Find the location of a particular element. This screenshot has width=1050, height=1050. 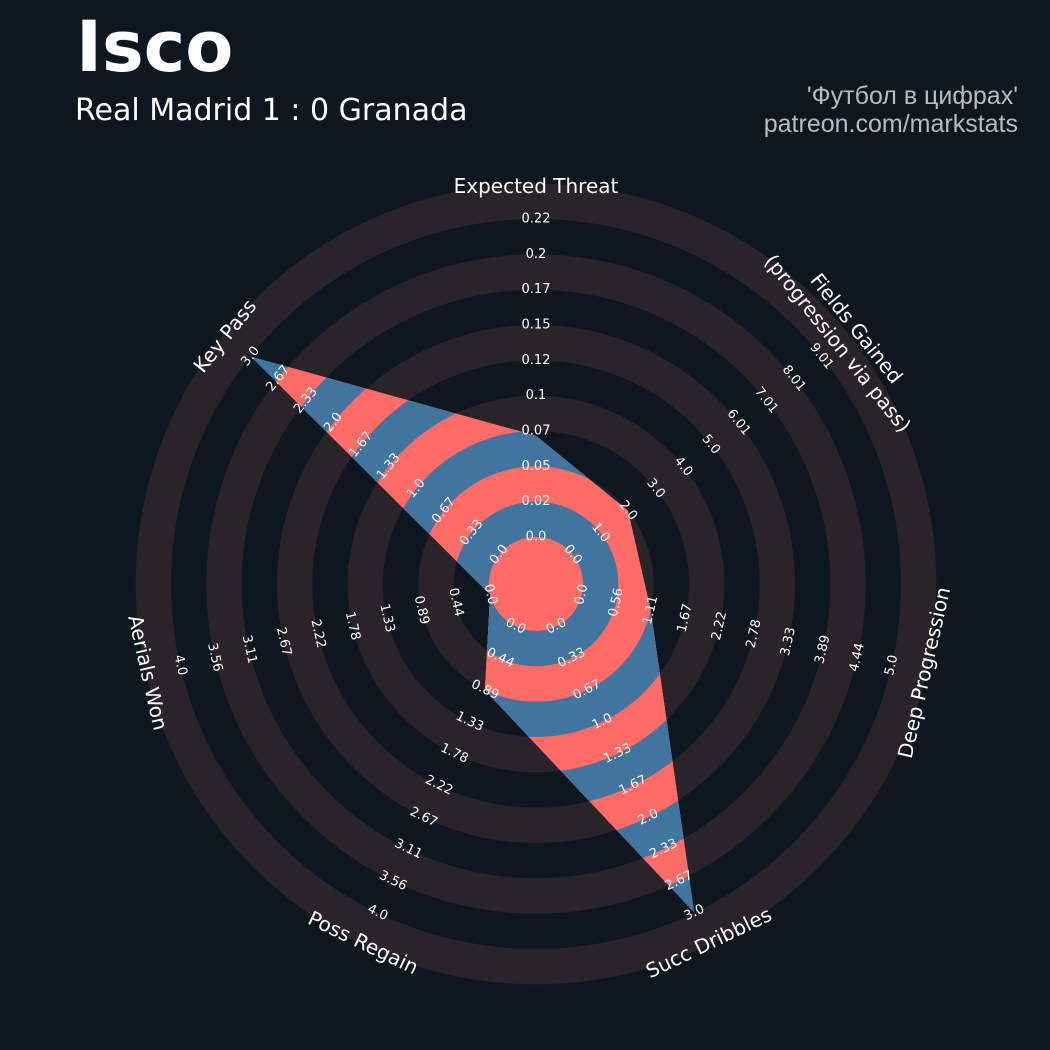

tick-label: 0.07 is located at coordinates (536, 431).